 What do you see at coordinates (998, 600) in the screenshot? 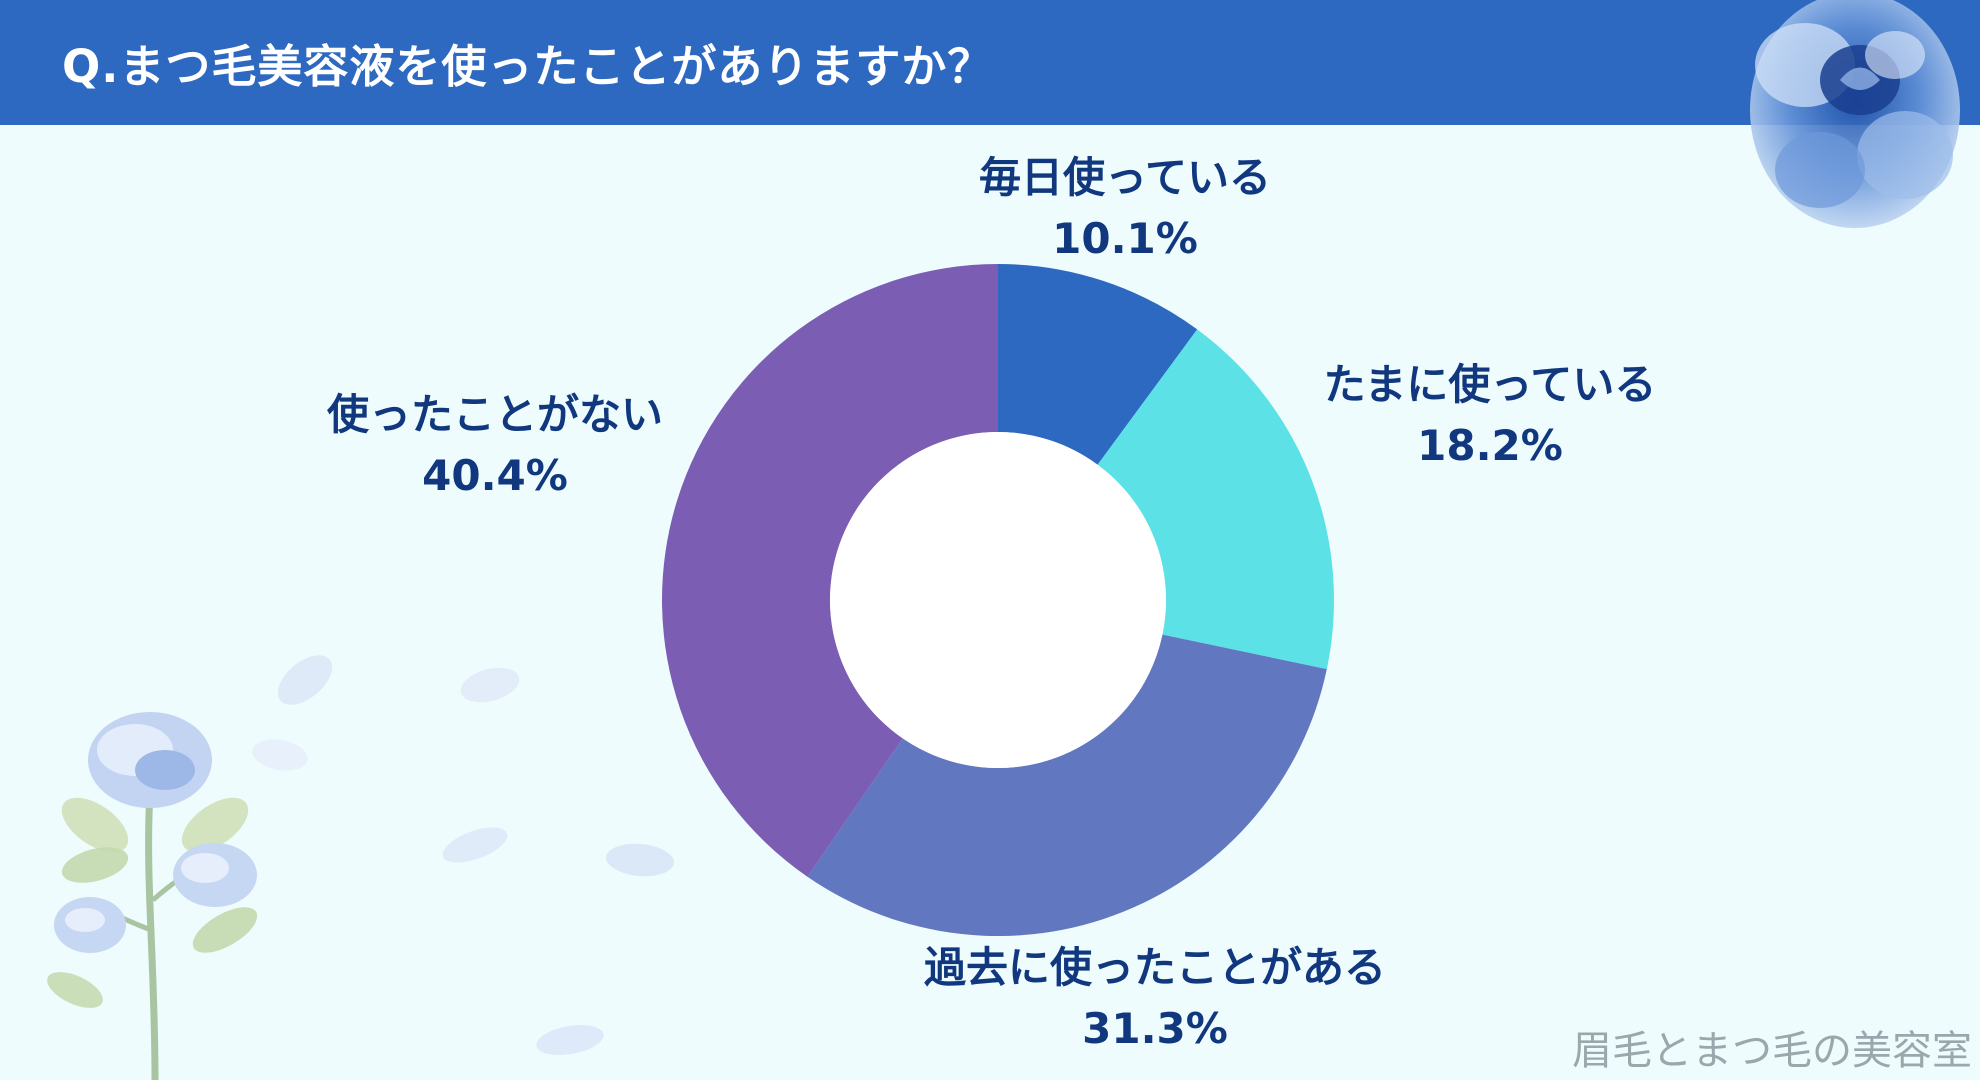
I see `donut-hole` at bounding box center [998, 600].